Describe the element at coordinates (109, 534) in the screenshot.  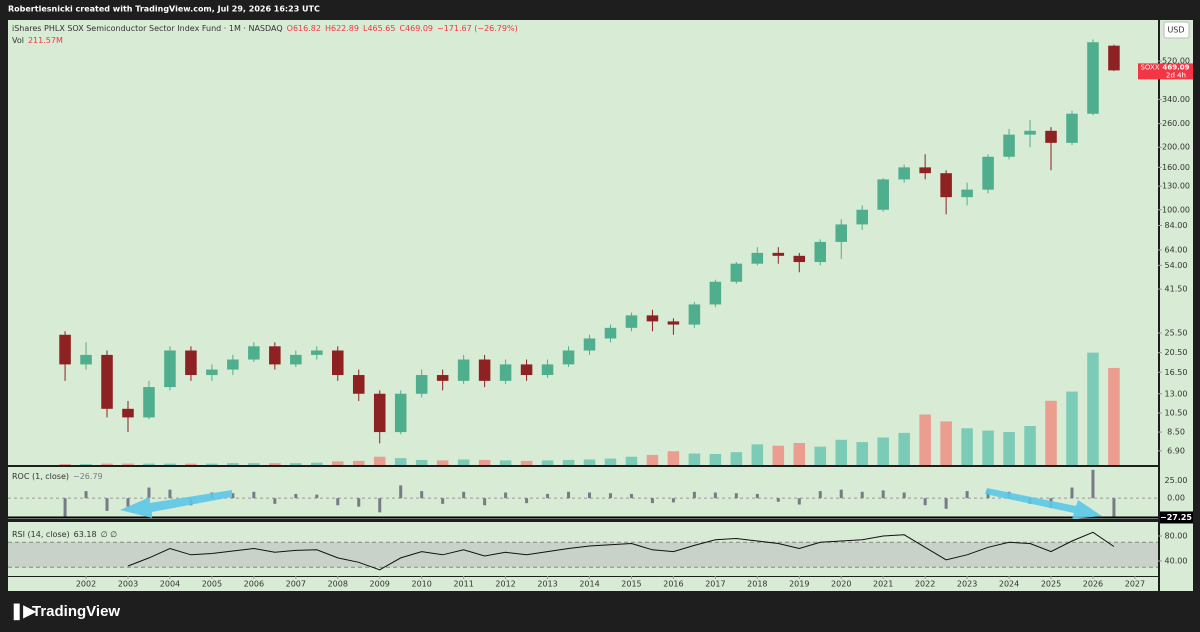
I see `rsi-extra: ∅ ∅` at that location.